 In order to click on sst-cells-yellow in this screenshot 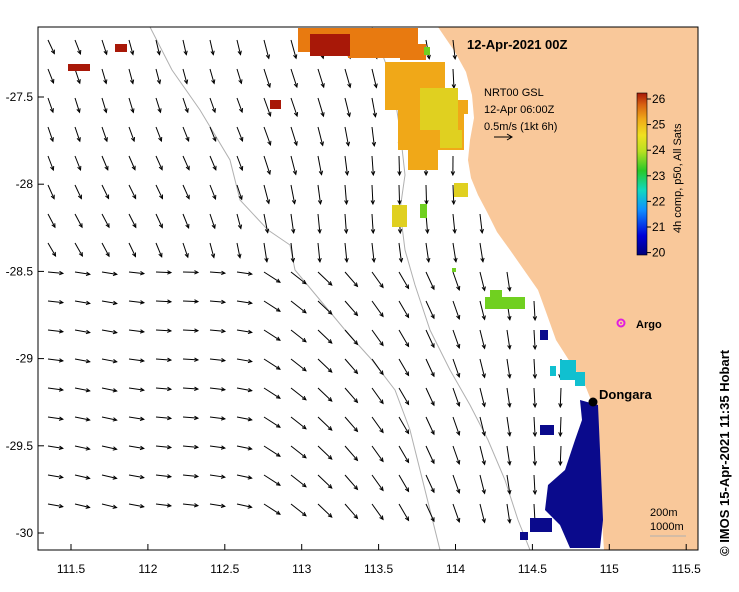, I will do `click(430, 157)`.